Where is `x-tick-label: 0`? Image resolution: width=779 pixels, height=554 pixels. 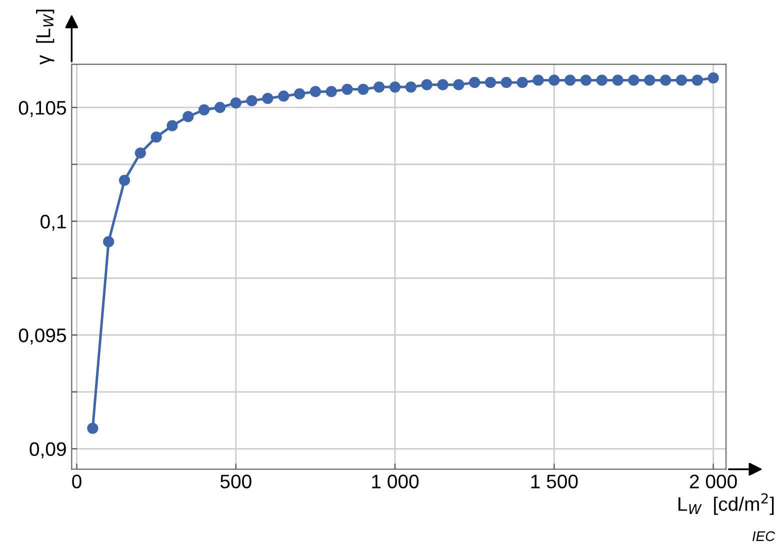
x-tick-label: 0 is located at coordinates (77, 481).